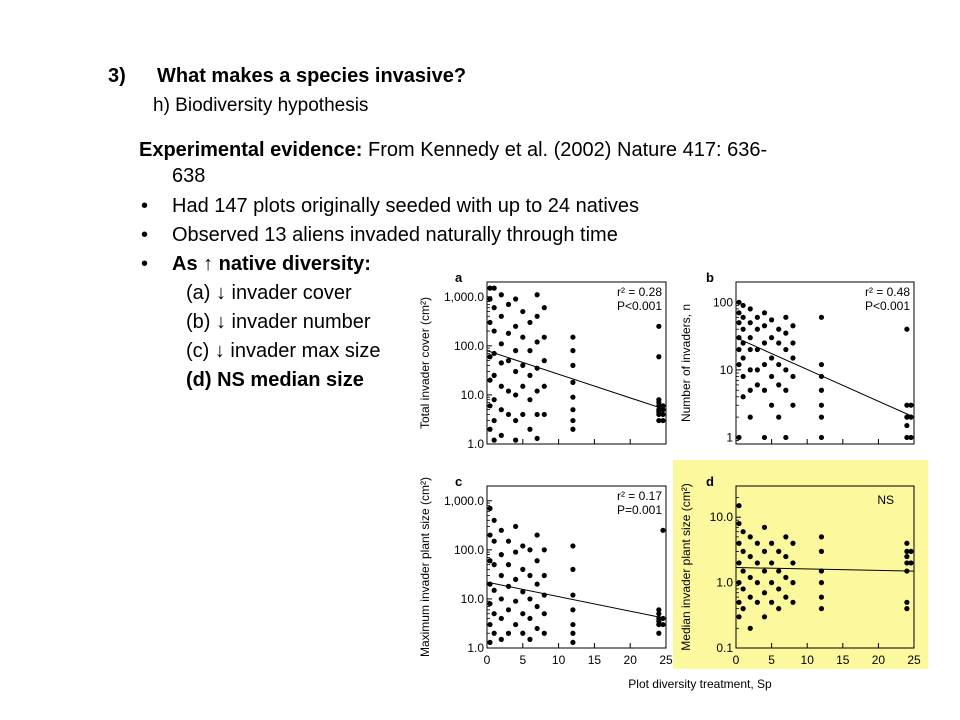 This screenshot has height=720, width=960. What do you see at coordinates (727, 370) in the screenshot?
I see `y-tick-label-b: 10` at bounding box center [727, 370].